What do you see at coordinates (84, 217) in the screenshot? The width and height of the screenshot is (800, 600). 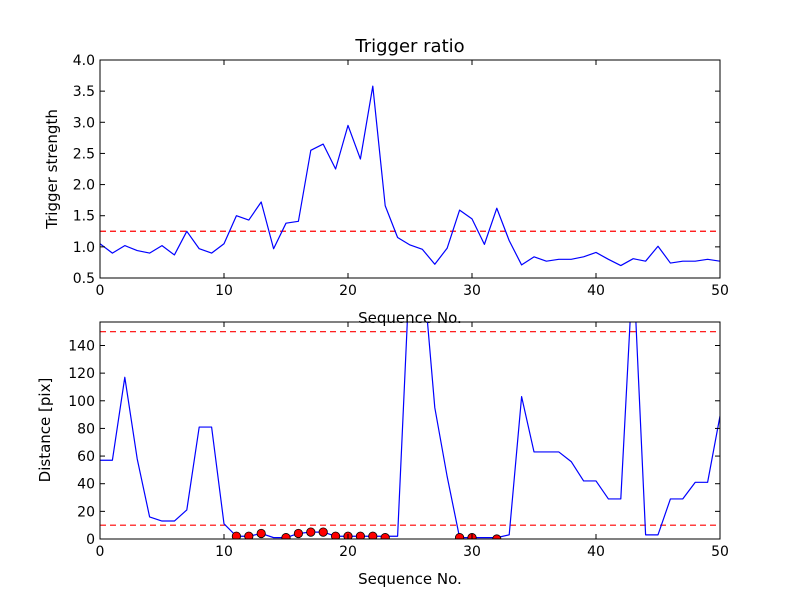 I see `y-tick-label: 1.5` at bounding box center [84, 217].